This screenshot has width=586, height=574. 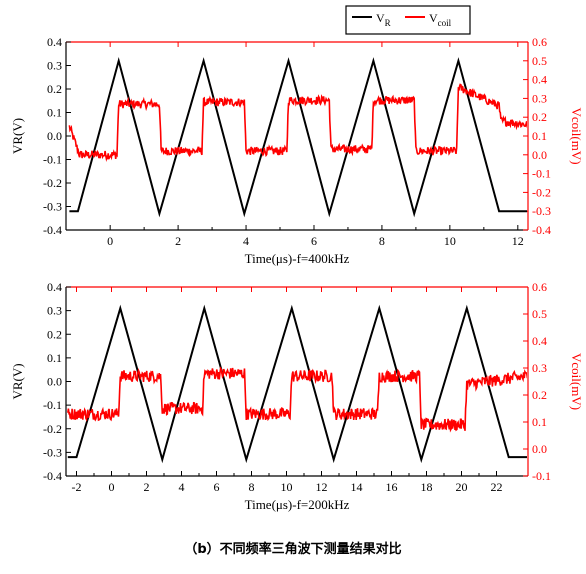 I want to click on x-tick-label: 22, so click(x=497, y=487).